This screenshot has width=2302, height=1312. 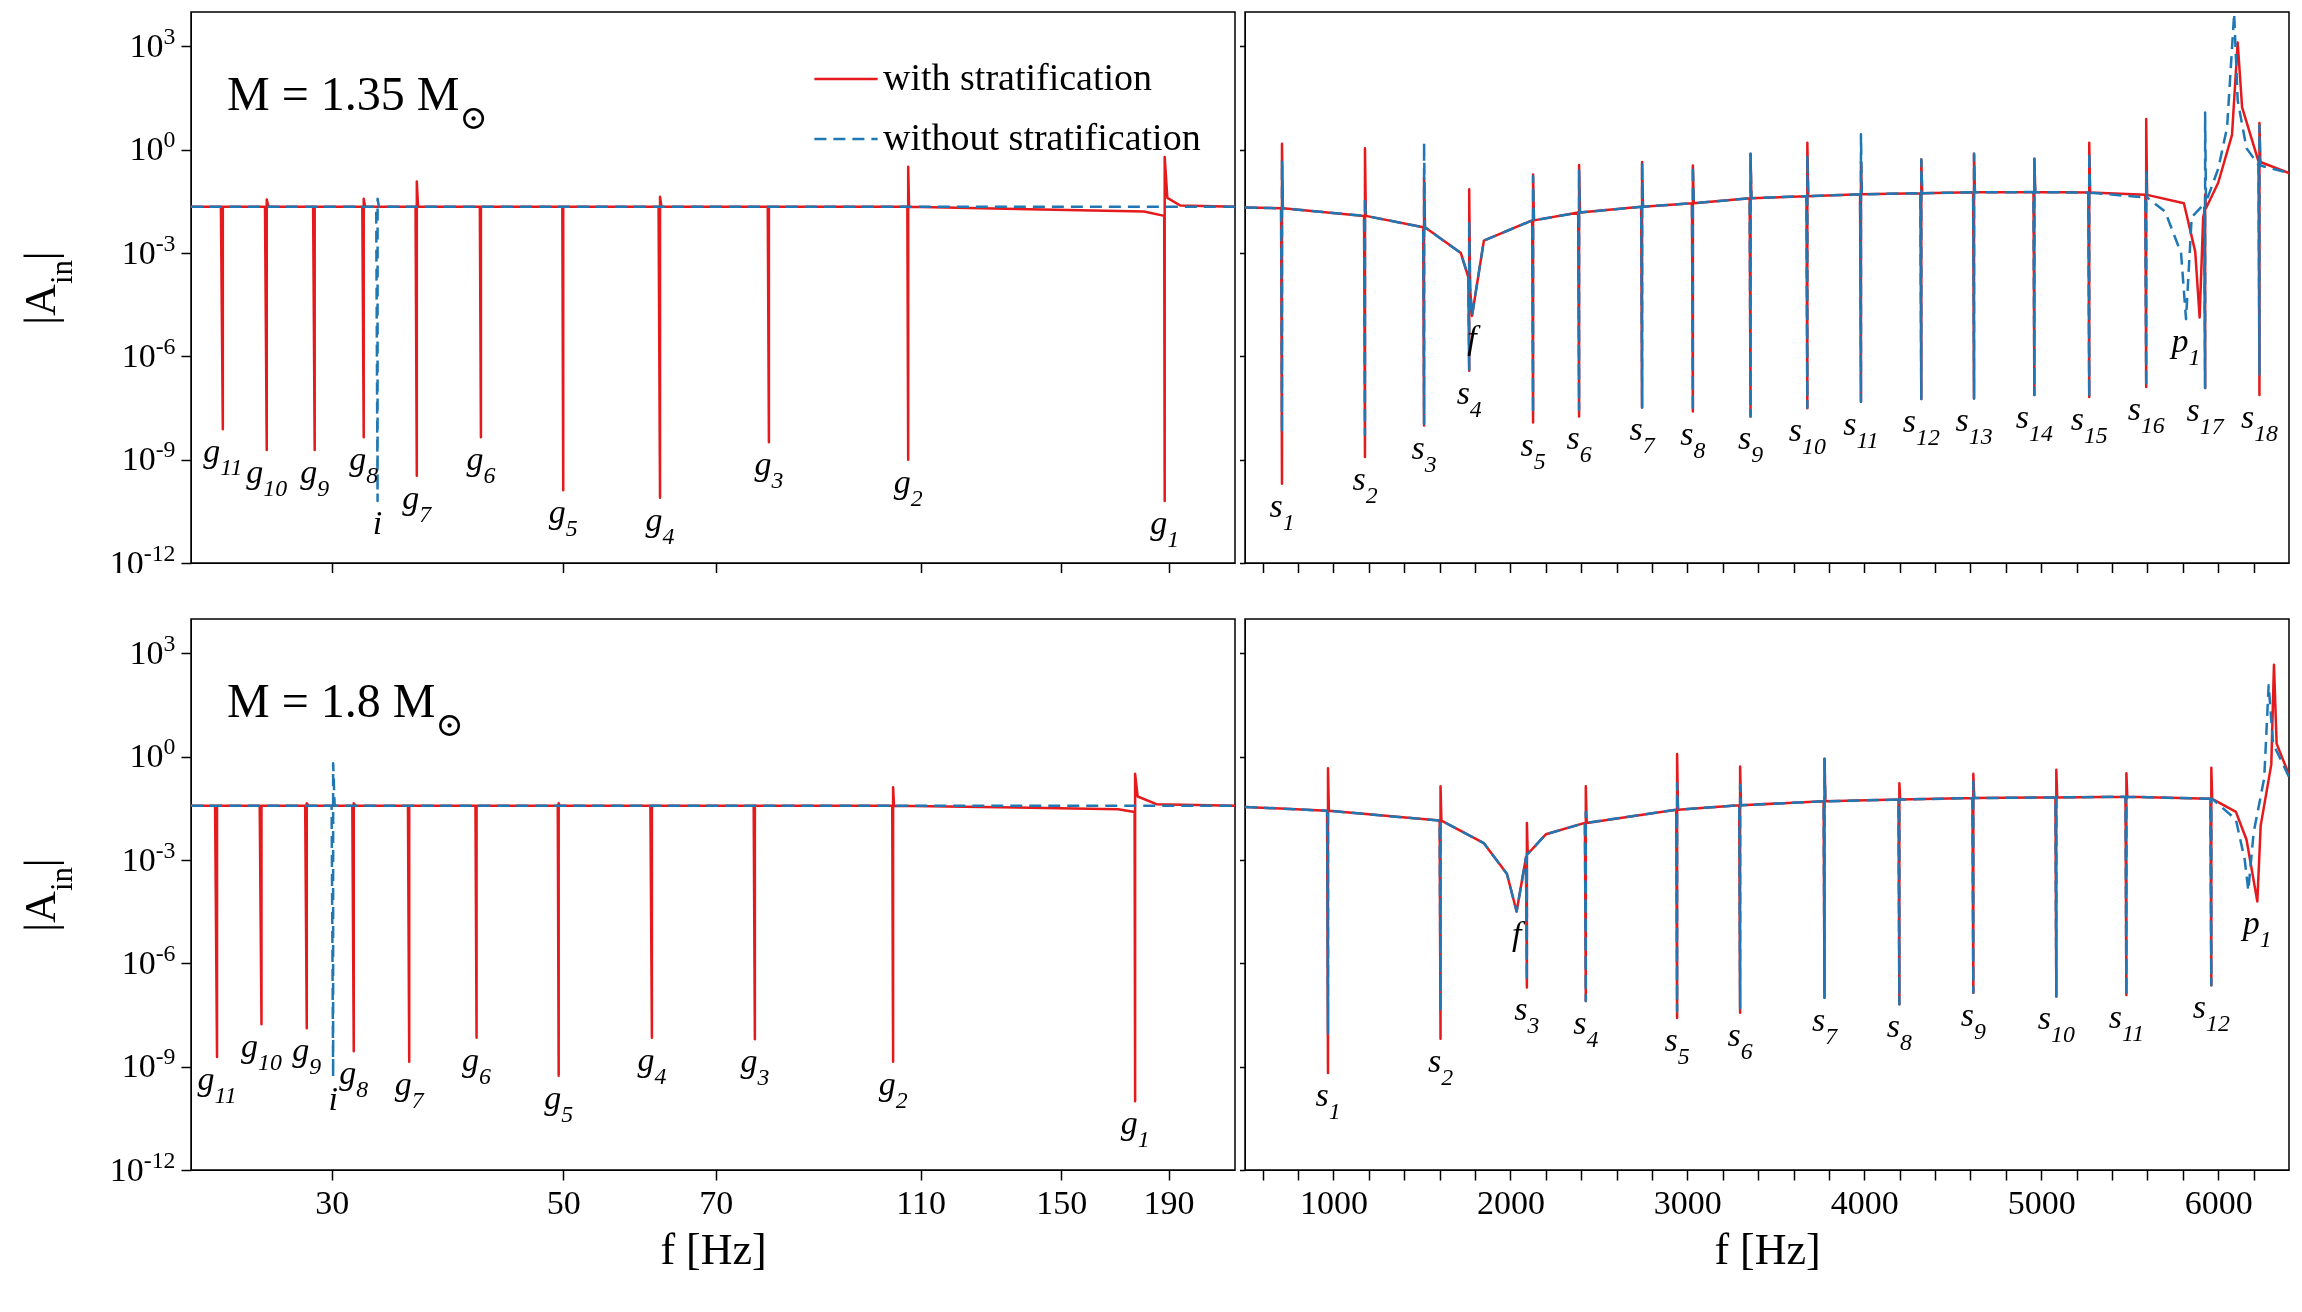 What do you see at coordinates (1042, 137) in the screenshot?
I see `legend-label: without stratification` at bounding box center [1042, 137].